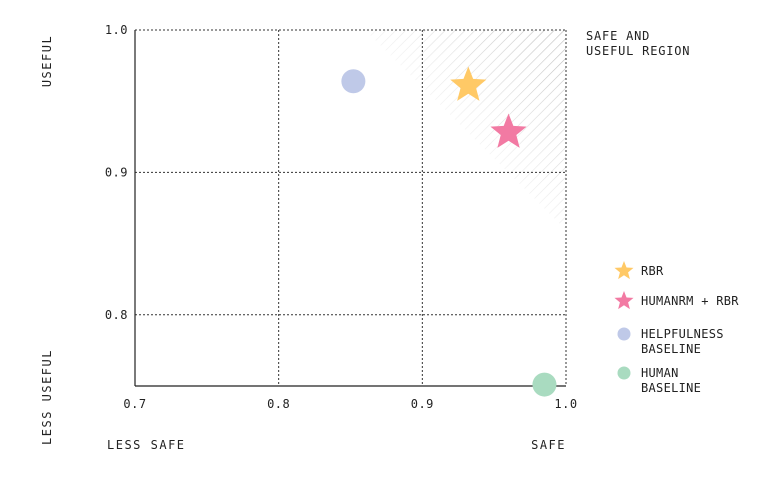 This screenshot has width=781, height=485. I want to click on x-axis-low-label: LESS SAFE, so click(146, 445).